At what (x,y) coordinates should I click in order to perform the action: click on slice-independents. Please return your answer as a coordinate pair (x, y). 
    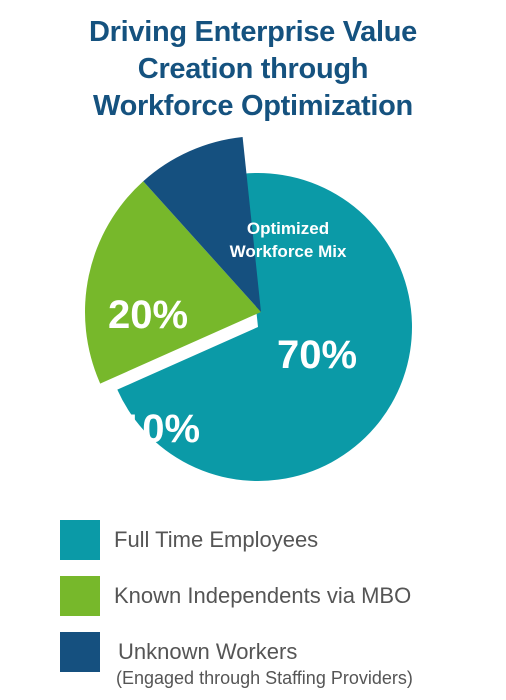
    Looking at the image, I should click on (173, 282).